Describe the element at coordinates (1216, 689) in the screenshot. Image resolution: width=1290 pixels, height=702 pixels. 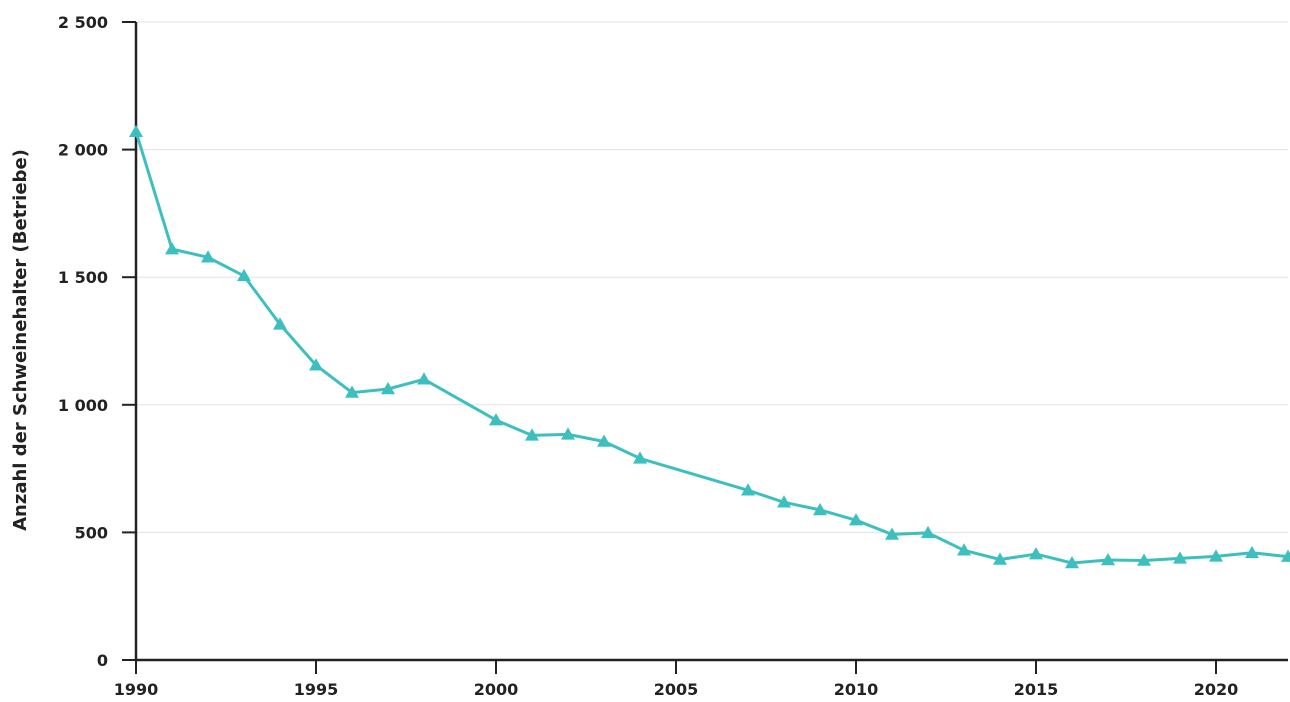
I see `x-tick-label: 2020` at that location.